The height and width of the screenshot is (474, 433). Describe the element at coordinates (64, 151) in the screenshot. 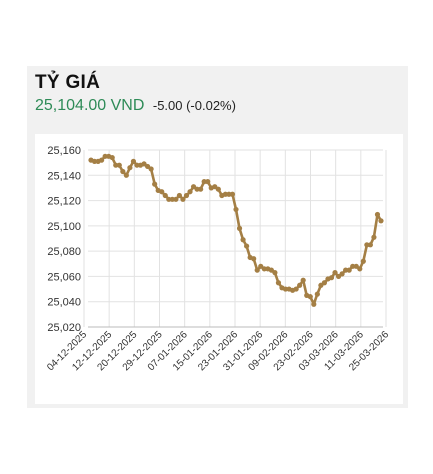

I see `y-tick-label: 25,160` at that location.